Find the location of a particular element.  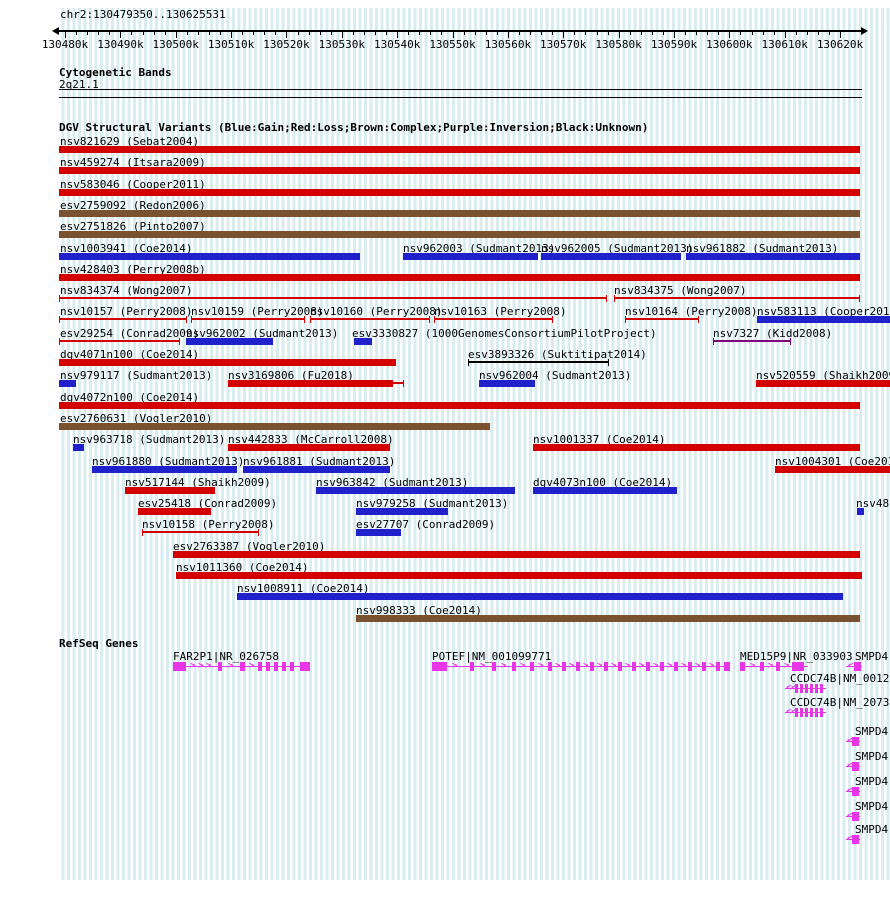

variant-label: nsv998333 (Coe2014) is located at coordinates (419, 610).